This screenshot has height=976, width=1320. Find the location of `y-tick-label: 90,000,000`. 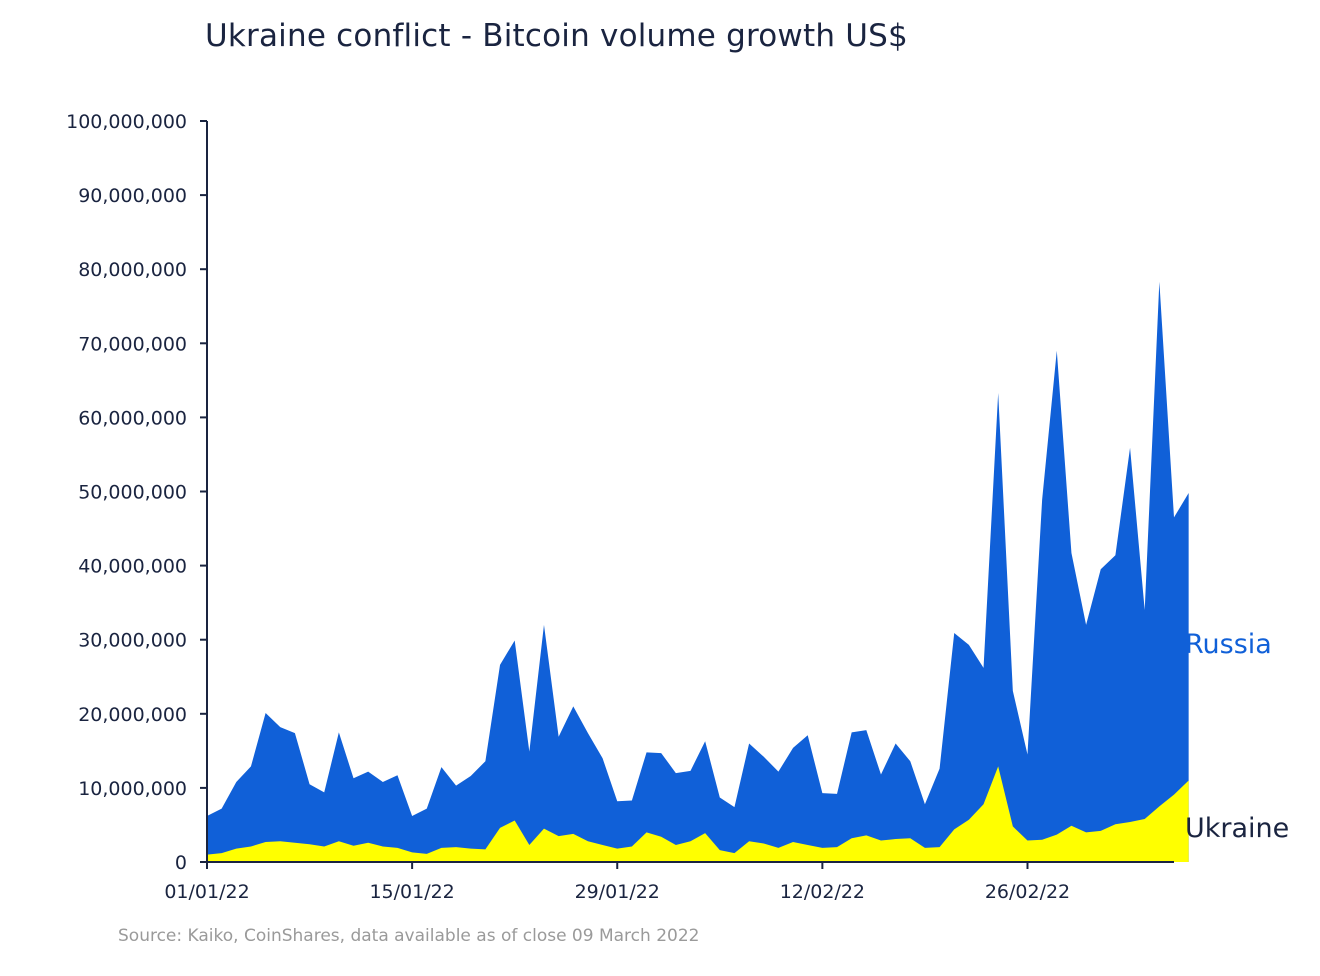

y-tick-label: 90,000,000 is located at coordinates (132, 196).